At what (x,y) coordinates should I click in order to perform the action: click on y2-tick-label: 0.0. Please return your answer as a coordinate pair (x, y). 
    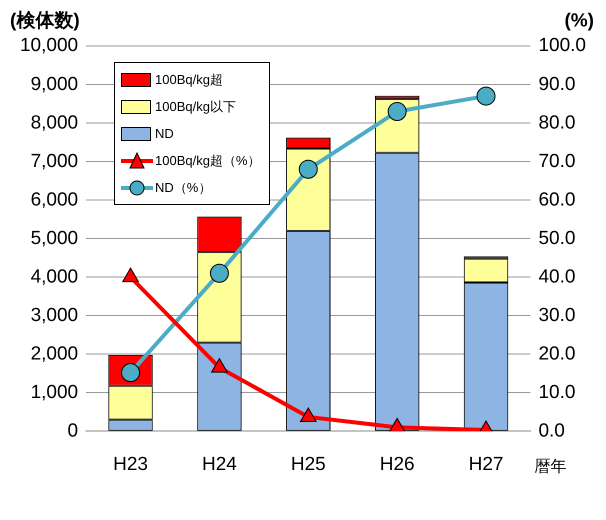
    Looking at the image, I should click on (551, 431).